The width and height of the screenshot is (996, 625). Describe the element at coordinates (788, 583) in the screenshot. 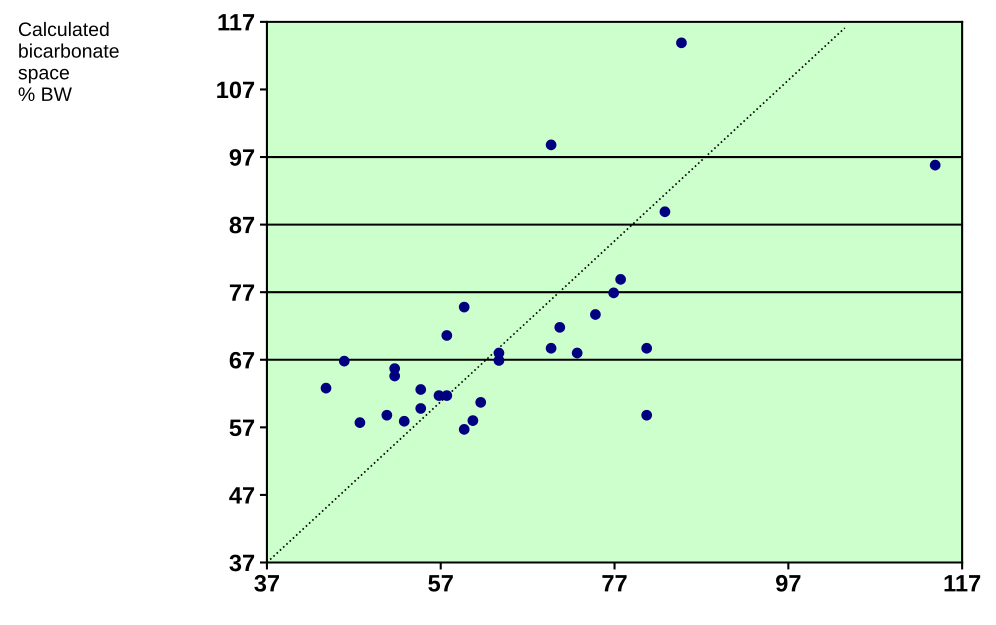

I see `x-tick-label: 97` at that location.